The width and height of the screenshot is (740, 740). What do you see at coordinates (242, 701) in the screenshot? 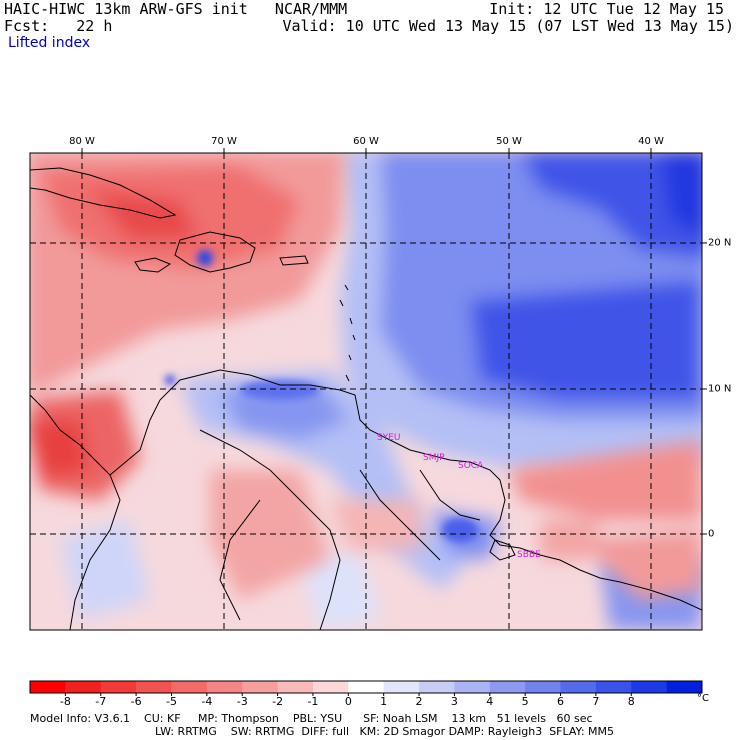
I see `colorbar-tick-label: -3` at bounding box center [242, 701].